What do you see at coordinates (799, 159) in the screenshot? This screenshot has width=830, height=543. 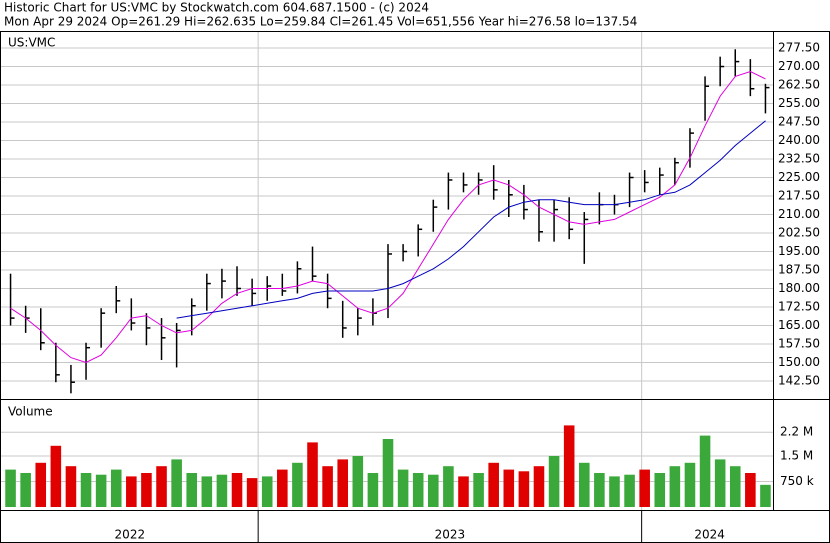 I see `y-tick-label: 232.50` at bounding box center [799, 159].